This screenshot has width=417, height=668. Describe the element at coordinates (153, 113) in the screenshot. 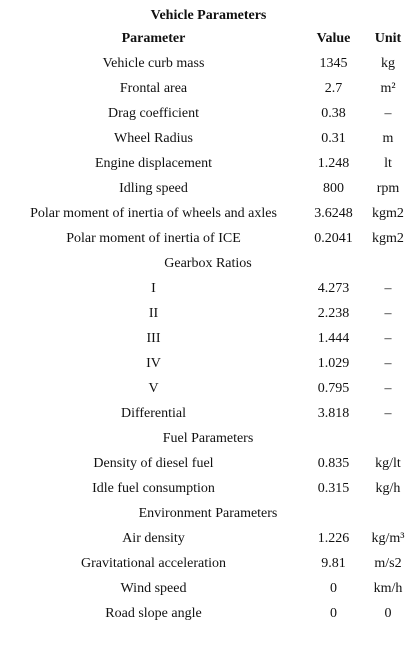

I see `parameter-name: Drag coefficient` at that location.